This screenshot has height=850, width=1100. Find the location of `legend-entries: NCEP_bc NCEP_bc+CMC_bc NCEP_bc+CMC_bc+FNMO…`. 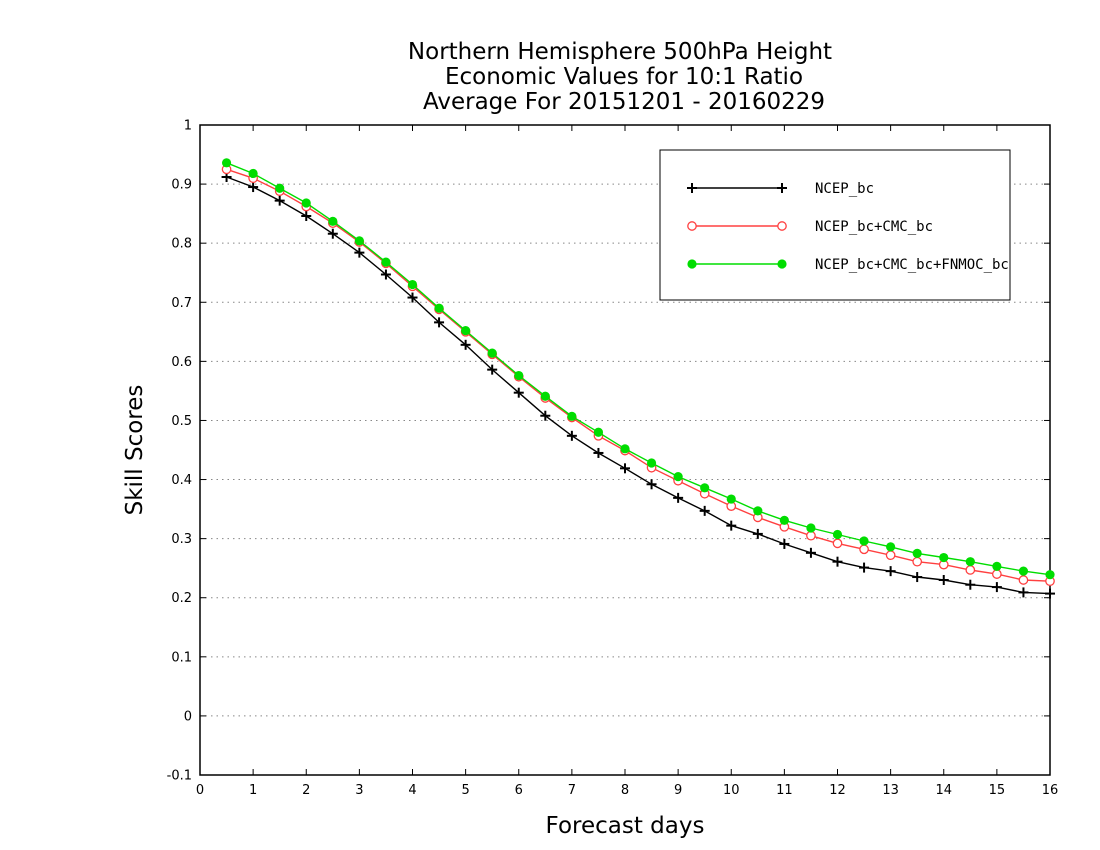

legend-entries: NCEP_bc NCEP_bc+CMC_bc NCEP_bc+CMC_bc+FNMO… is located at coordinates (848, 227).